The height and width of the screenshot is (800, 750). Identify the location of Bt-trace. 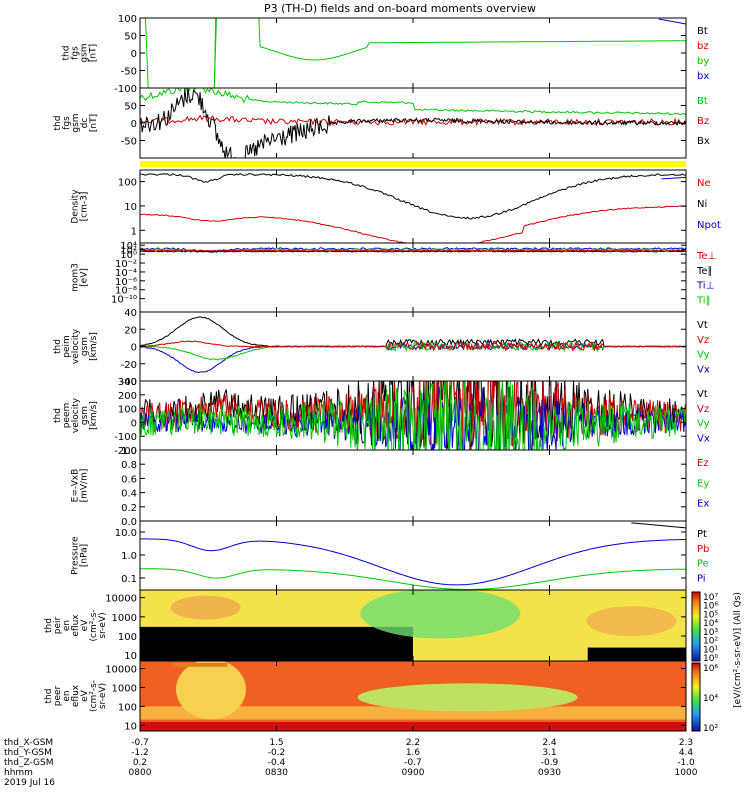
(413, 102).